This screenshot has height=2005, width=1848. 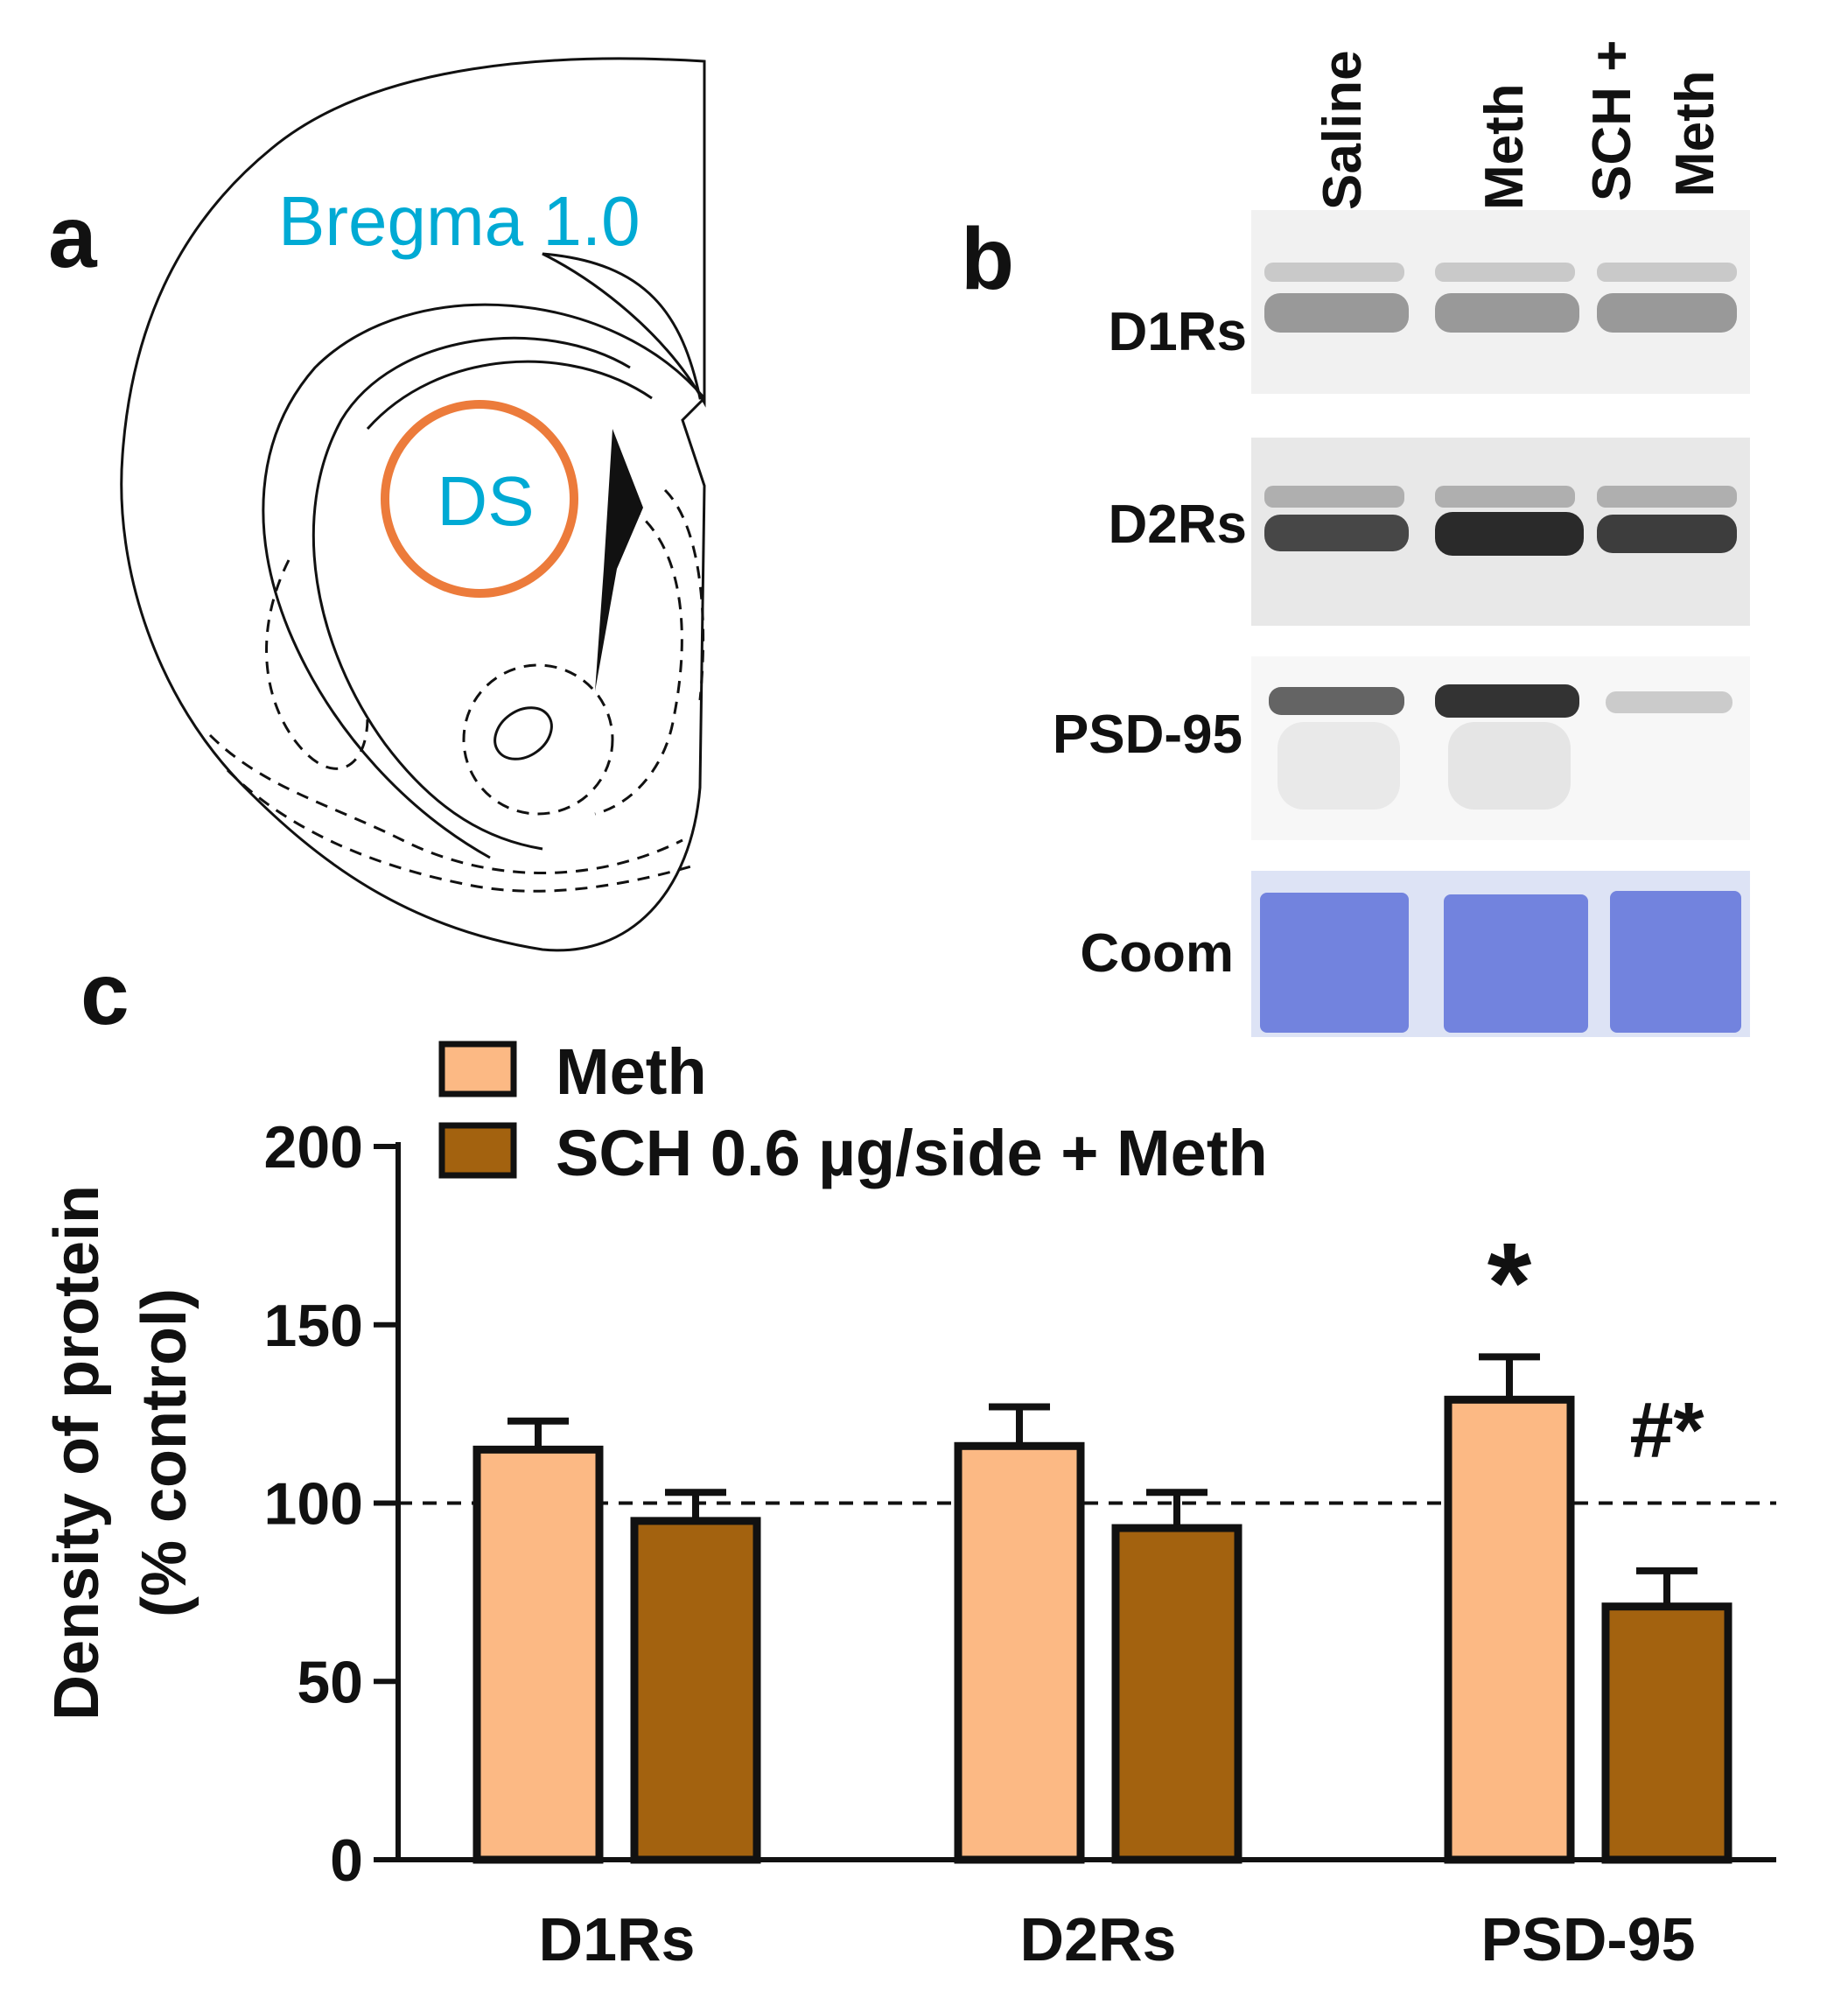 I want to click on legend-swatch-meth, so click(x=477, y=1069).